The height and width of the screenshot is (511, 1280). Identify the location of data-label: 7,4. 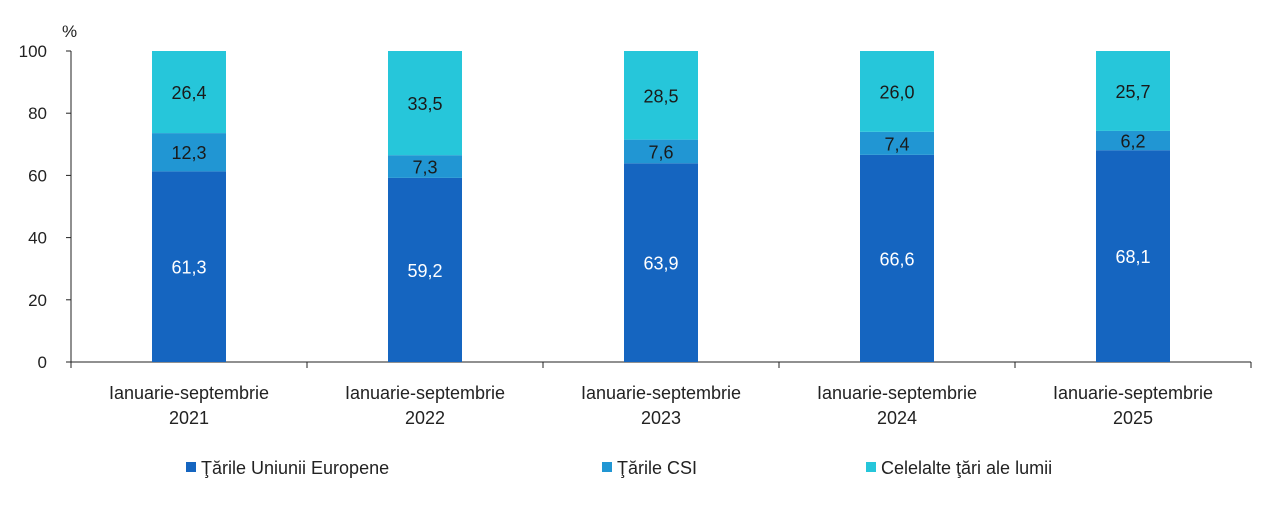
(896, 144).